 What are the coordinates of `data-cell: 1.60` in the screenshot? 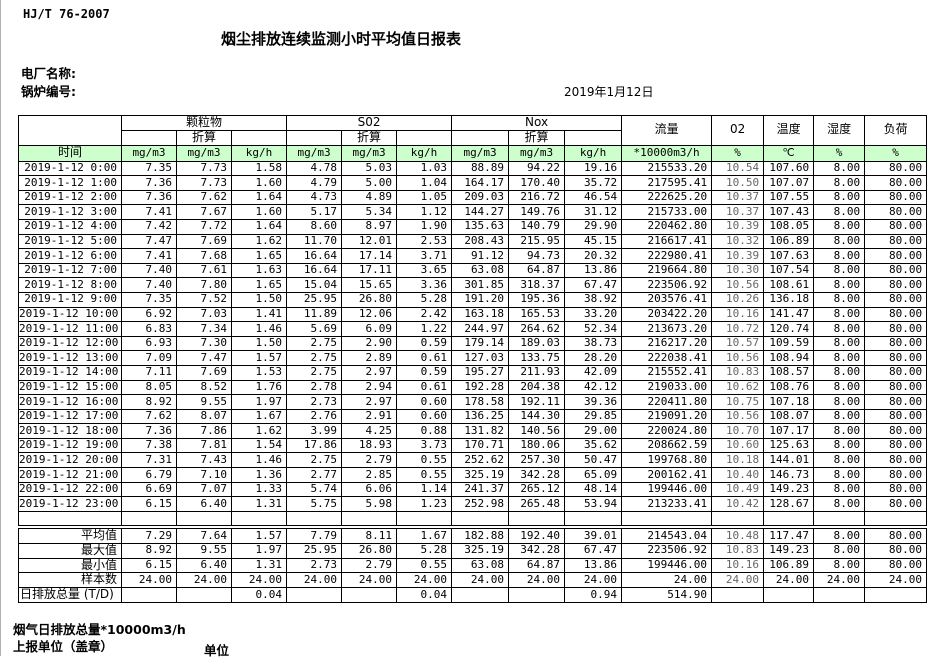 It's located at (259, 183).